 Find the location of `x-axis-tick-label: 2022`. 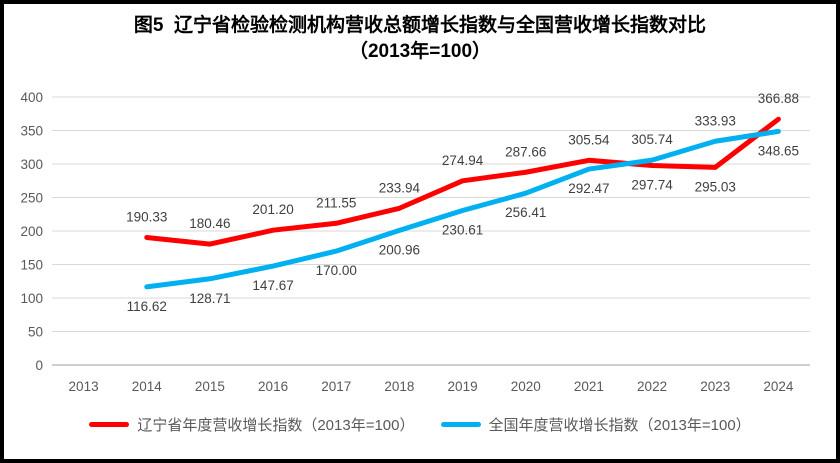

x-axis-tick-label: 2022 is located at coordinates (652, 386).